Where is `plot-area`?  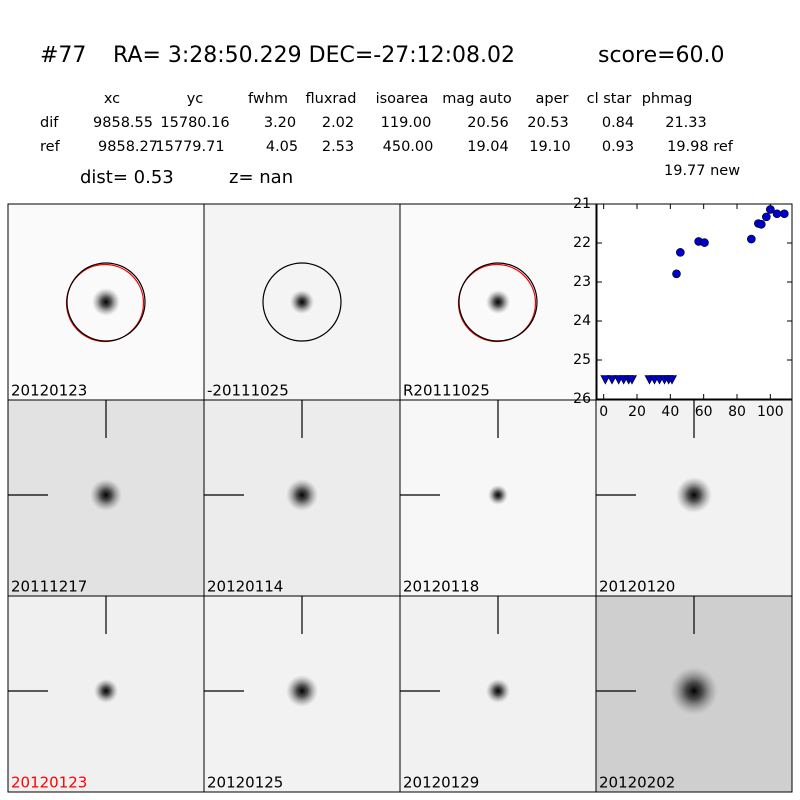 plot-area is located at coordinates (694, 301).